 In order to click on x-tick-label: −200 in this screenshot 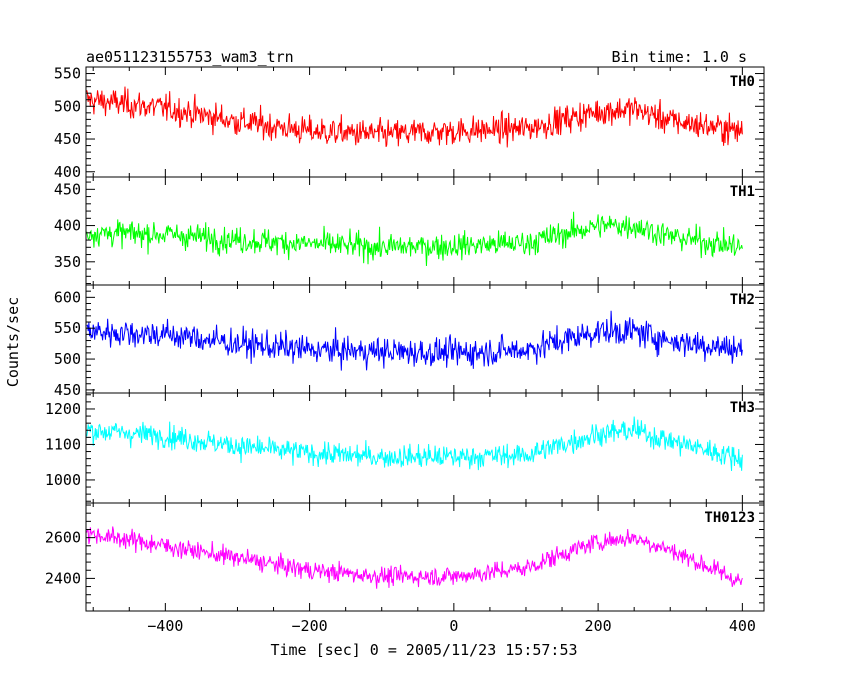, I will do `click(310, 626)`.